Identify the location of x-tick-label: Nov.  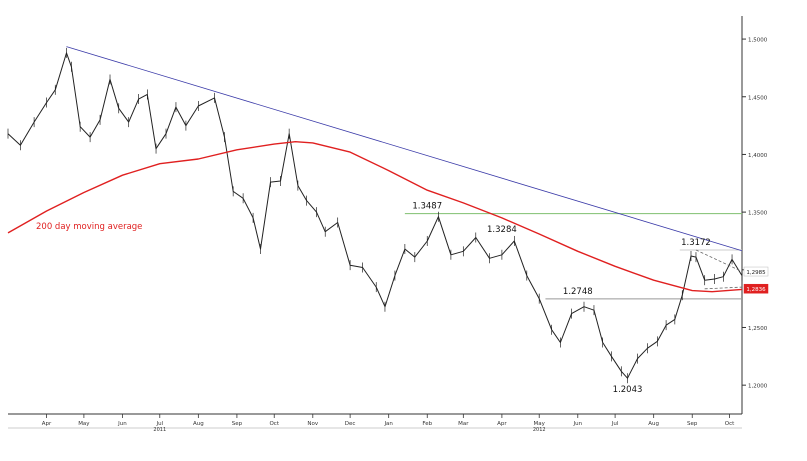
(312, 424).